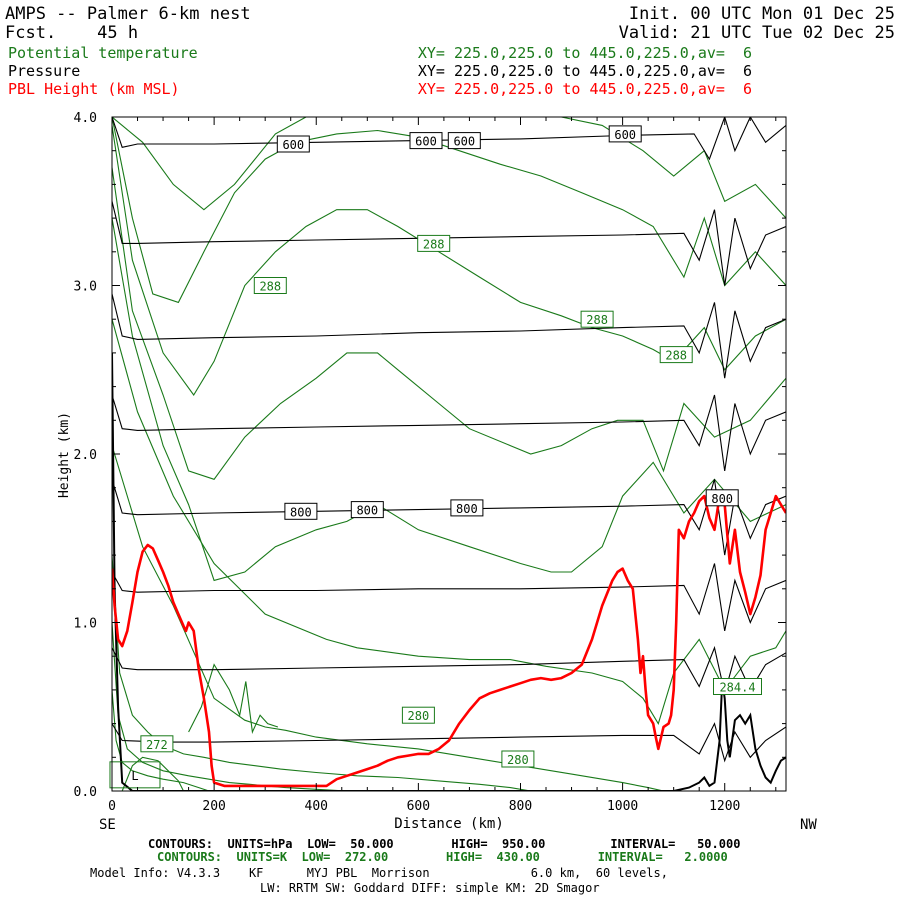  I want to click on pressure-label-3: 600, so click(625, 135).